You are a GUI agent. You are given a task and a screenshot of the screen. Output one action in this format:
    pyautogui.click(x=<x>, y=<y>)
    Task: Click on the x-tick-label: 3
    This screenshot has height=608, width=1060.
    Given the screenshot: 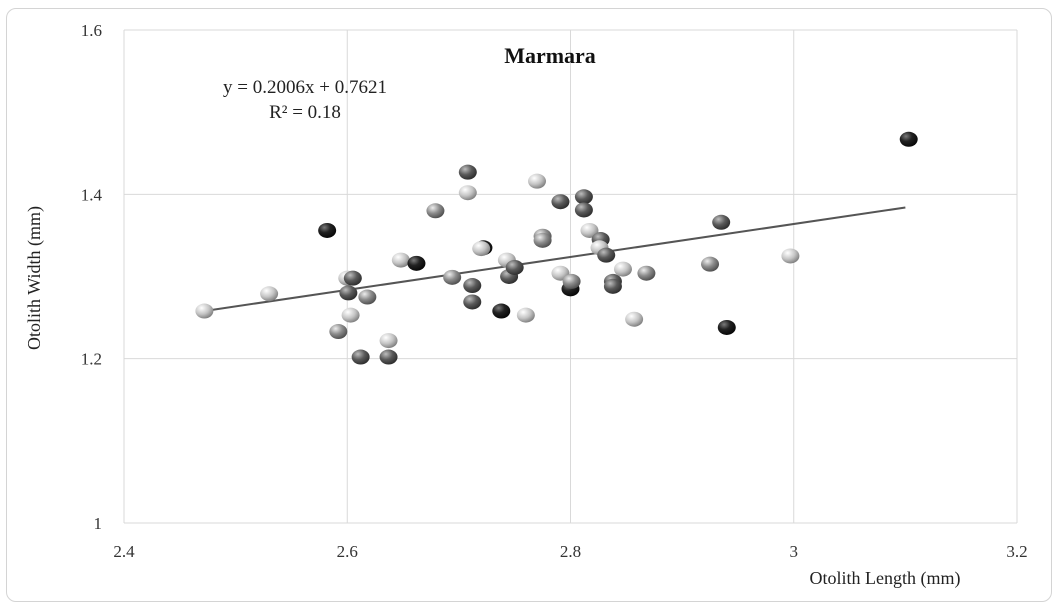 What is the action you would take?
    pyautogui.click(x=794, y=551)
    